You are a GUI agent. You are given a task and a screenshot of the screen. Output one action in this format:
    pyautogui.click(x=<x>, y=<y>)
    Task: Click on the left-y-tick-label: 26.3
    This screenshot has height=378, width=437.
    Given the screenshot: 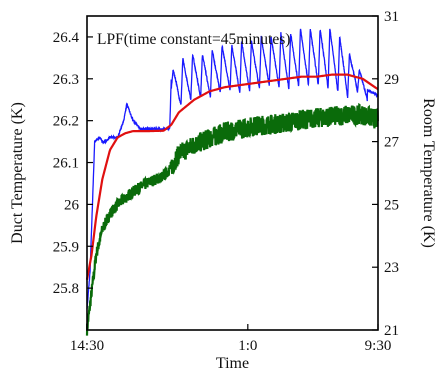 What is the action you would take?
    pyautogui.click(x=66, y=80)
    